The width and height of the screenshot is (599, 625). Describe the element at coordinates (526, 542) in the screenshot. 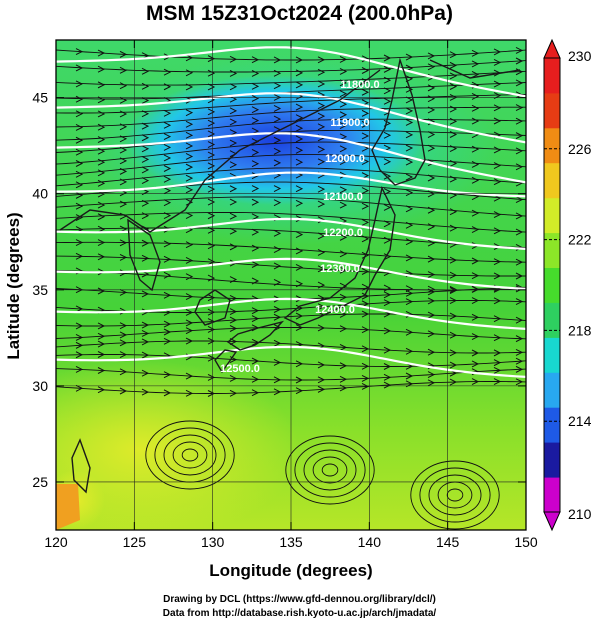

I see `x-tick-label: 150` at that location.